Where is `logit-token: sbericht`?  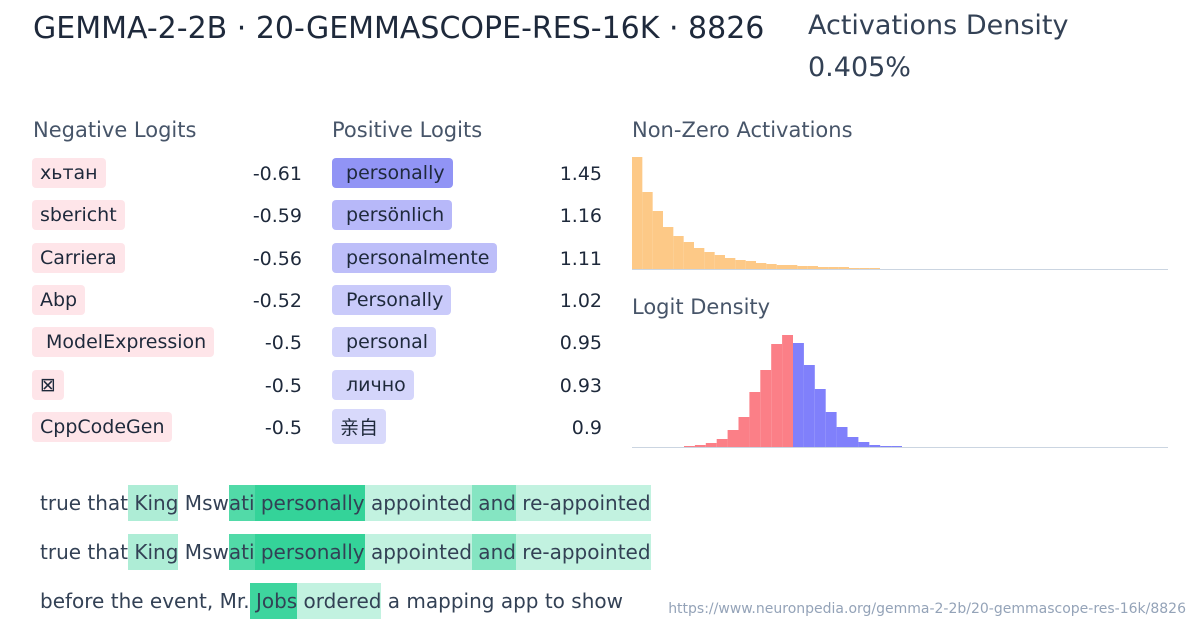 logit-token: sbericht is located at coordinates (78, 215).